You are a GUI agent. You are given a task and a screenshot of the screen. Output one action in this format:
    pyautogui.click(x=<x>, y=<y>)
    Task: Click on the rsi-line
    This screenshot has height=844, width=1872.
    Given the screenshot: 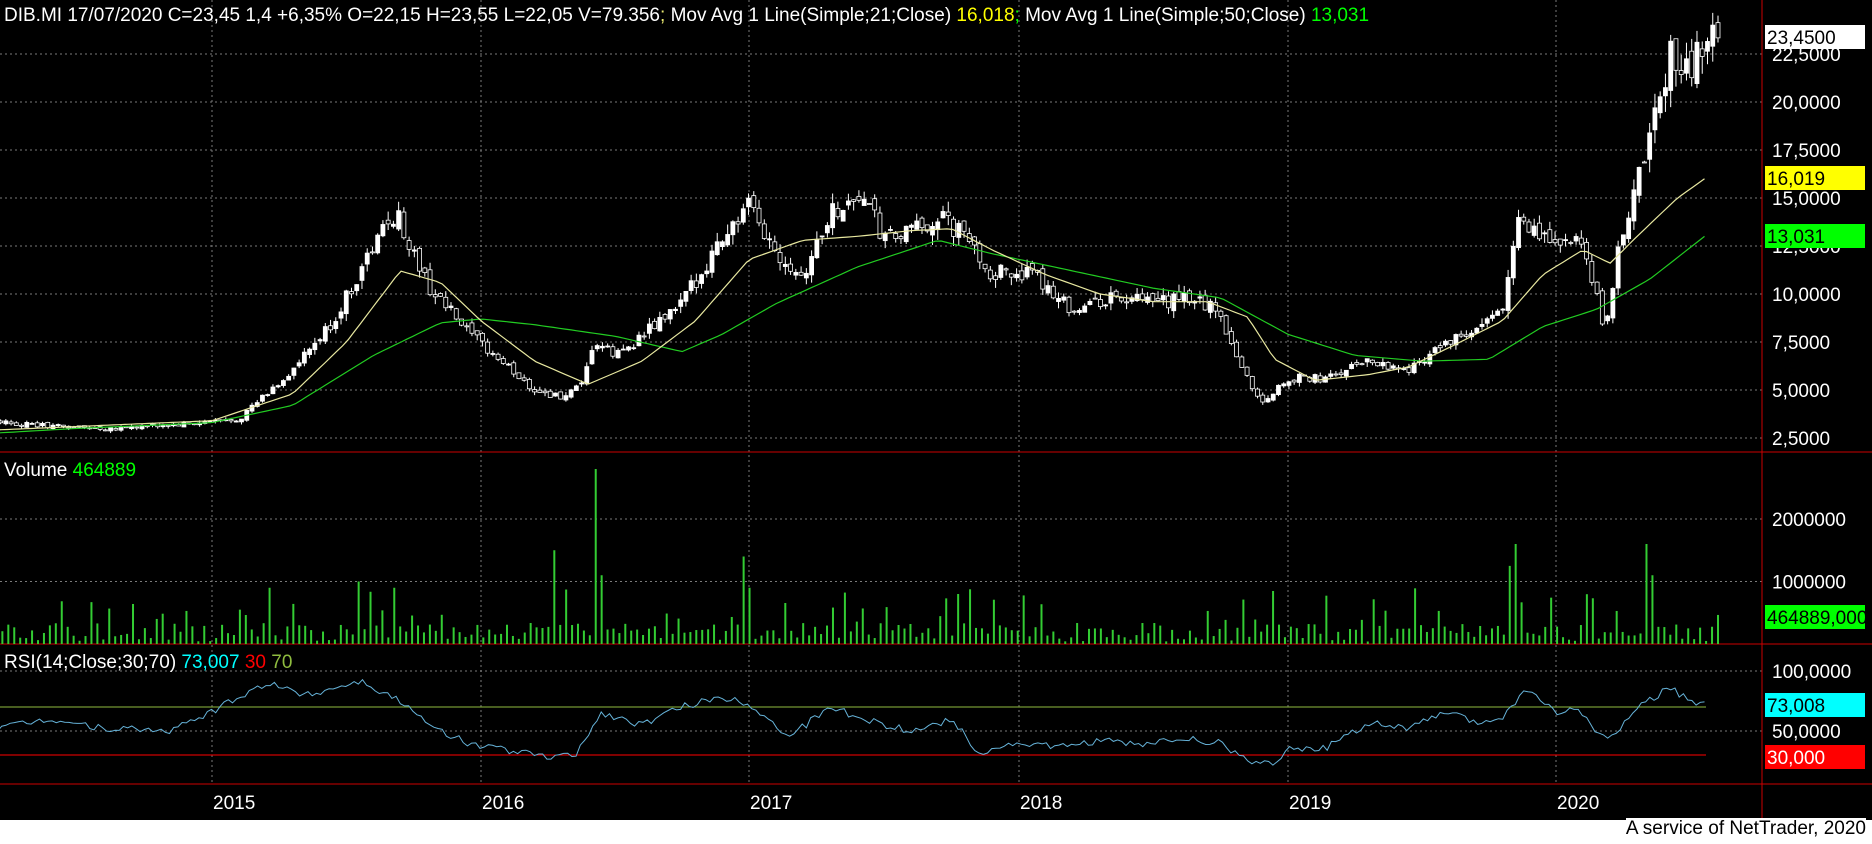 What is the action you would take?
    pyautogui.click(x=852, y=722)
    